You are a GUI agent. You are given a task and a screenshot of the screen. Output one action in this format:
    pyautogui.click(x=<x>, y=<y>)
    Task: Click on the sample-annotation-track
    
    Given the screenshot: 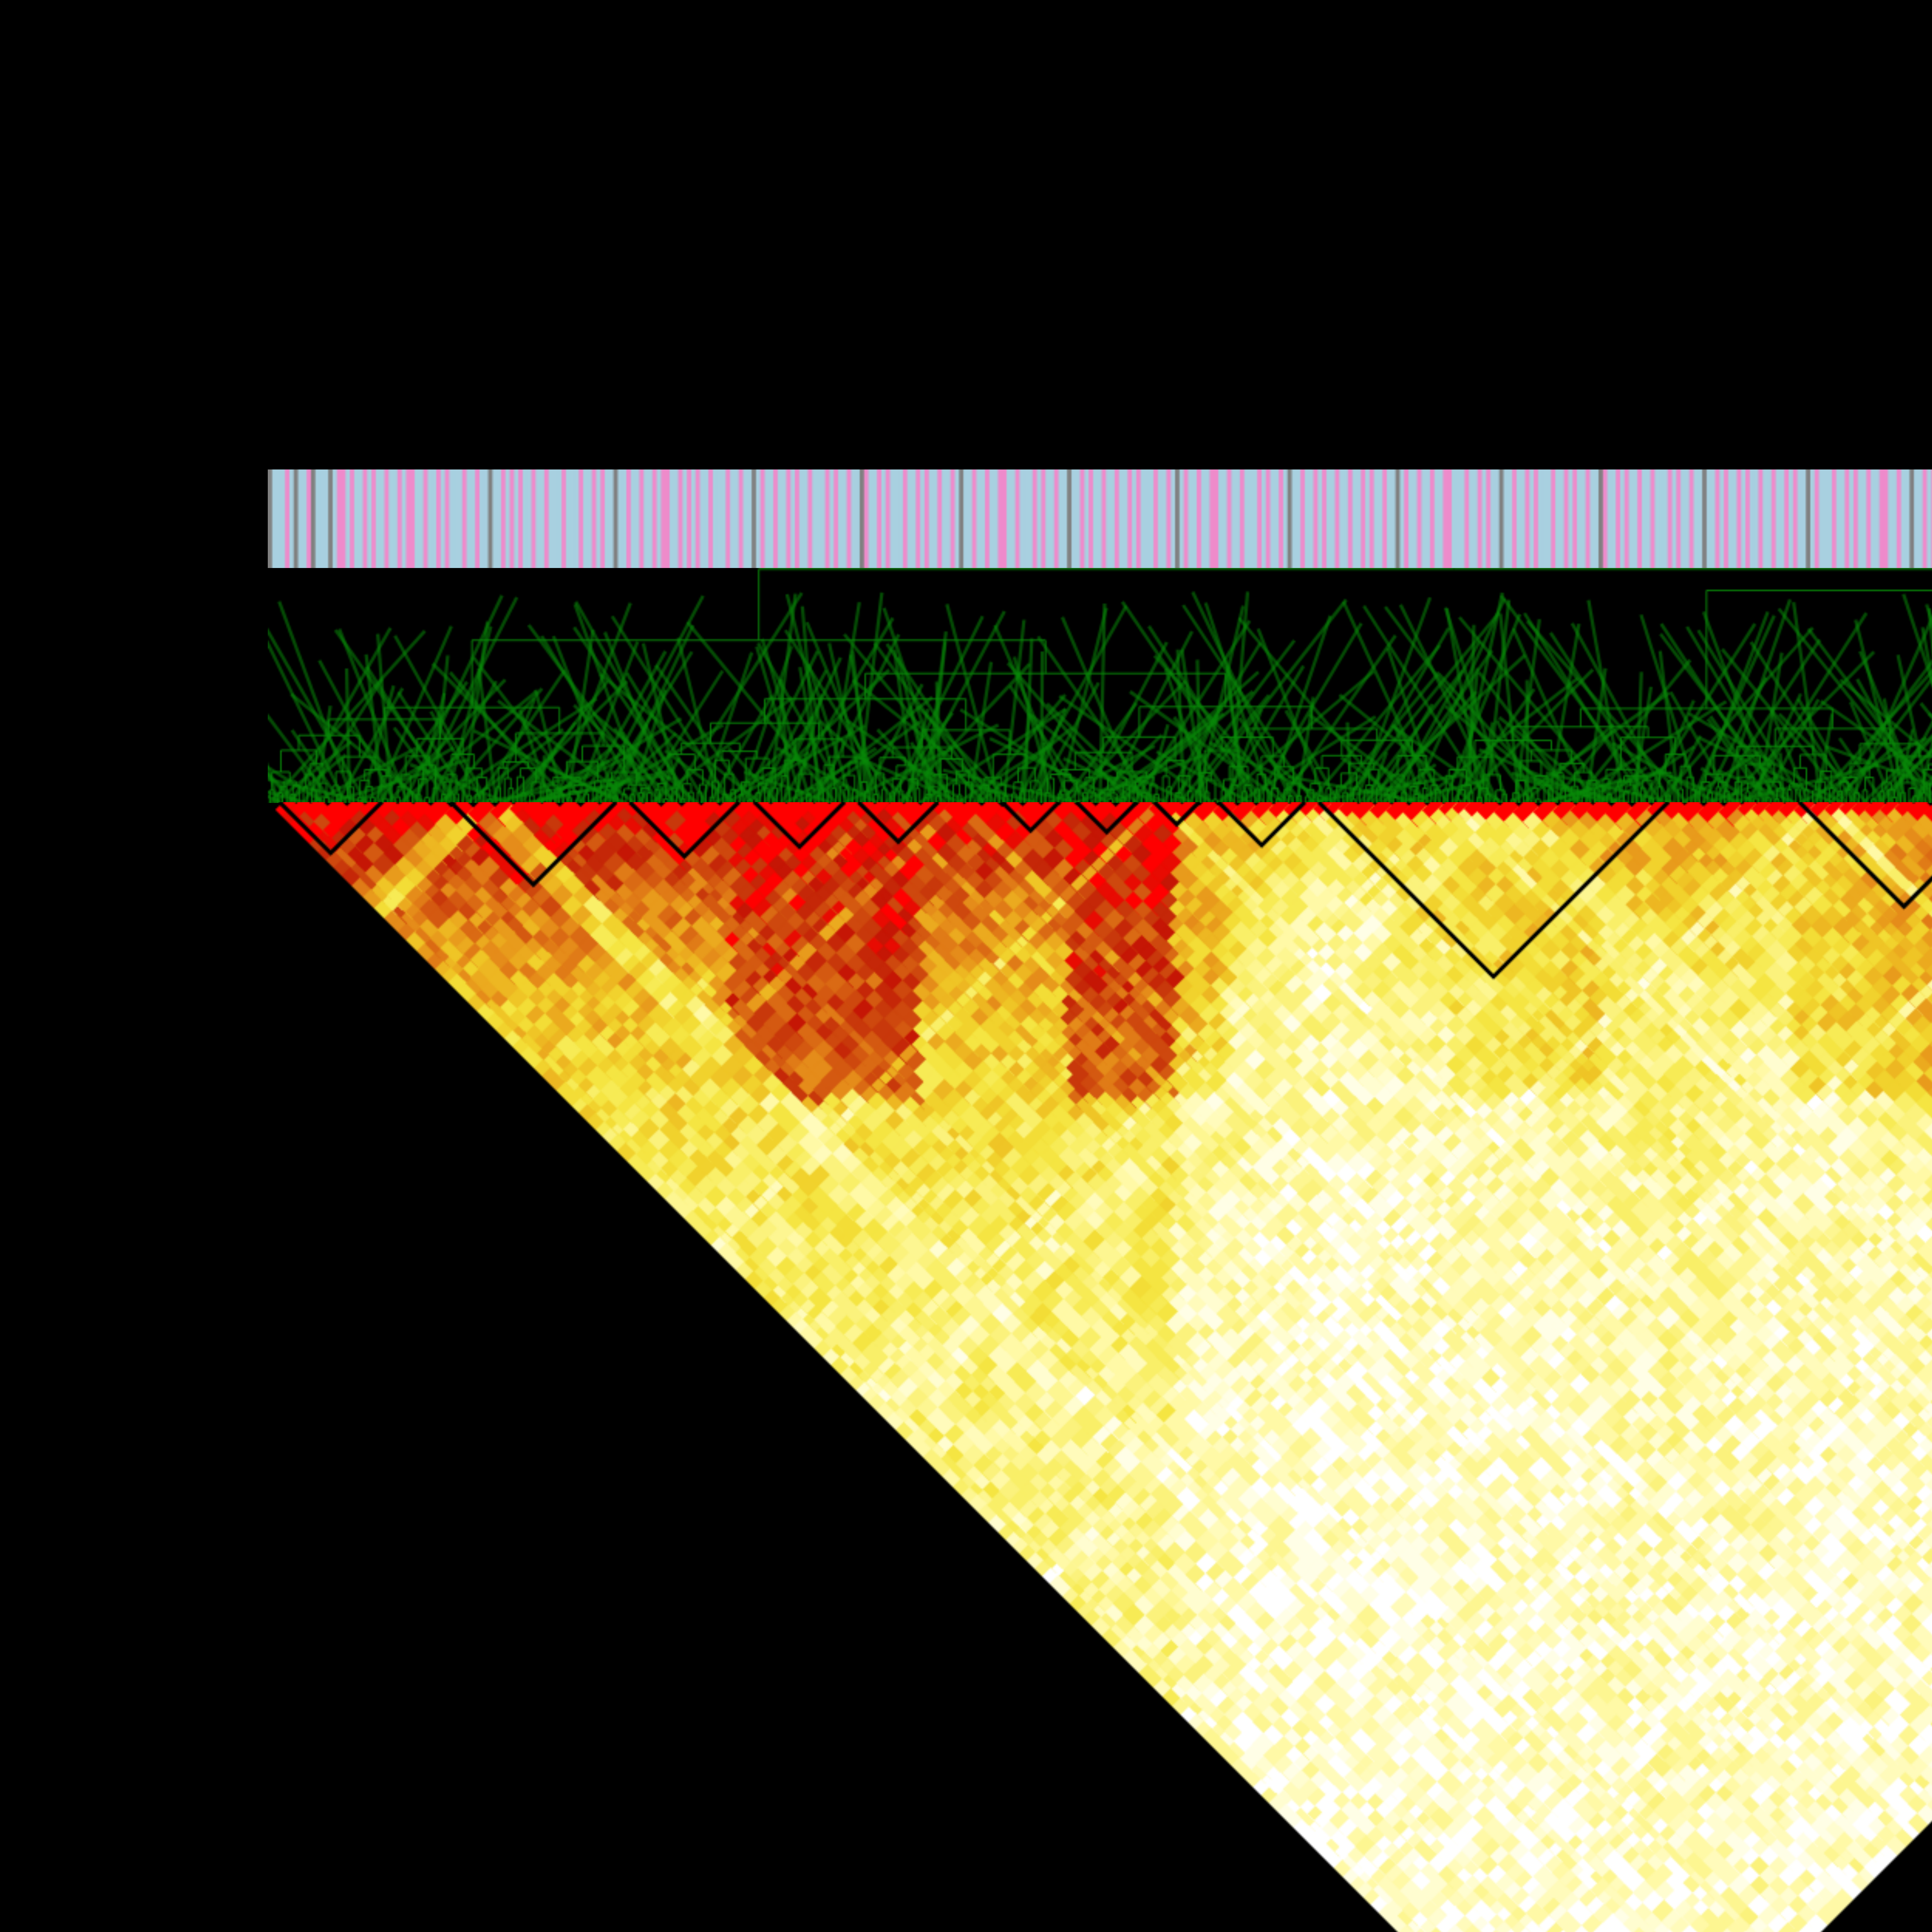 What is the action you would take?
    pyautogui.click(x=1100, y=518)
    